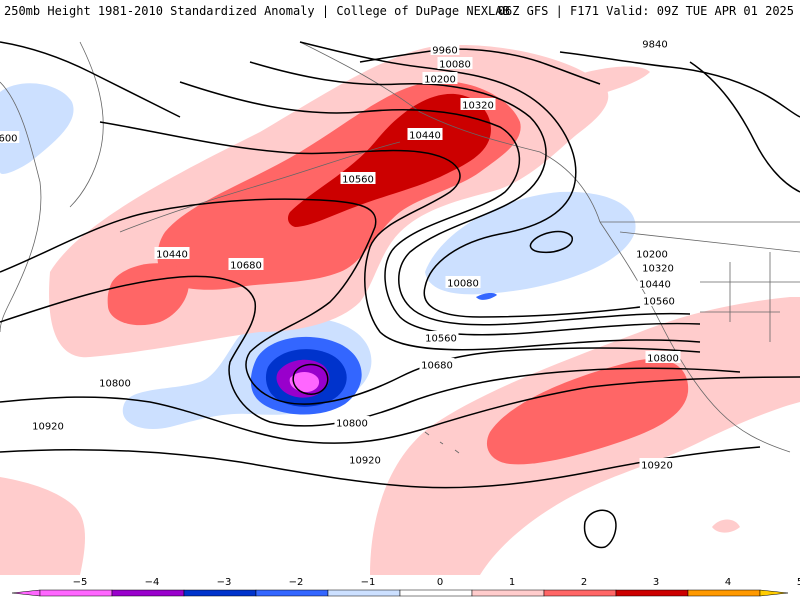 The width and height of the screenshot is (800, 600). Describe the element at coordinates (86, 124) in the screenshot. I see `coast-kamchatka` at that location.